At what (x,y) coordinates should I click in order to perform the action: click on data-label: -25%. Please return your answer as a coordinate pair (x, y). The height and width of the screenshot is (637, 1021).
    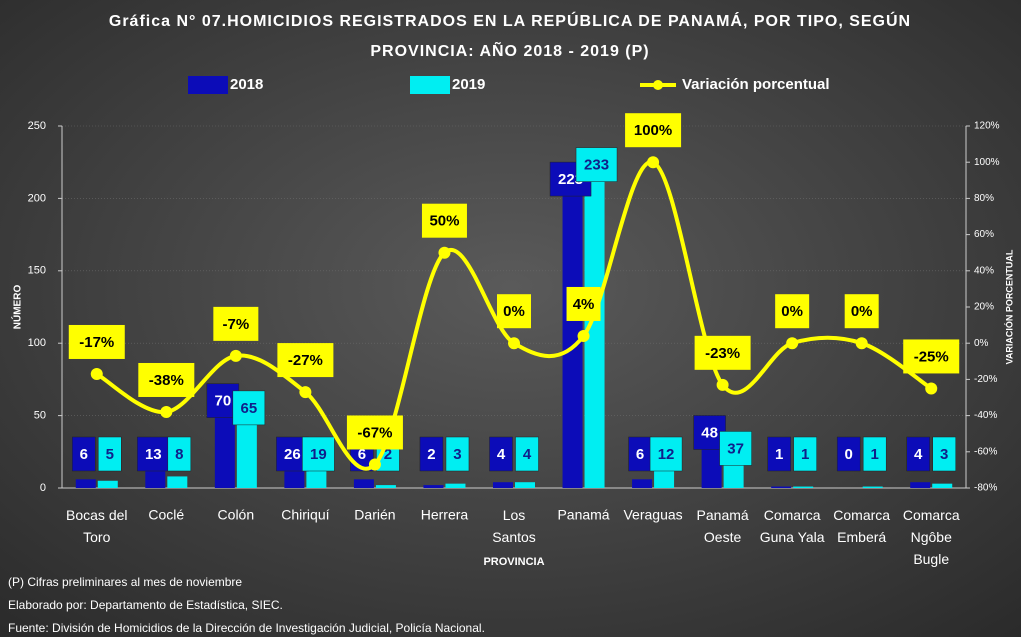
    Looking at the image, I should click on (931, 356).